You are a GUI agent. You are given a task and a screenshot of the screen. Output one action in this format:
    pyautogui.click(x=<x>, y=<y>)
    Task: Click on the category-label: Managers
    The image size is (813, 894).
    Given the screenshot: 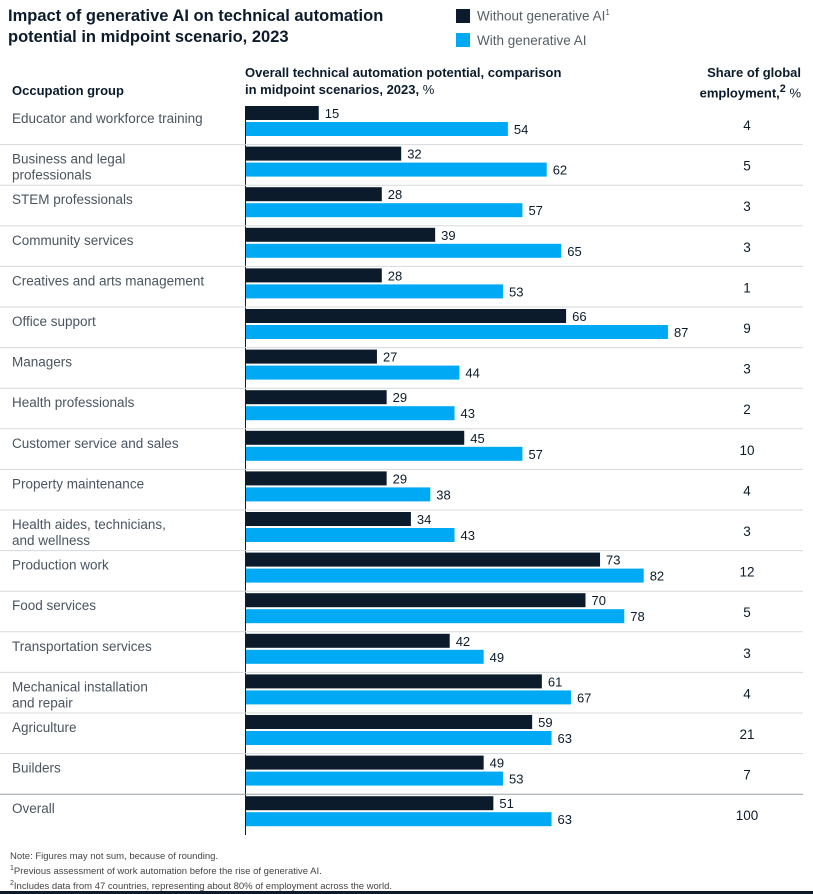 What is the action you would take?
    pyautogui.click(x=42, y=362)
    